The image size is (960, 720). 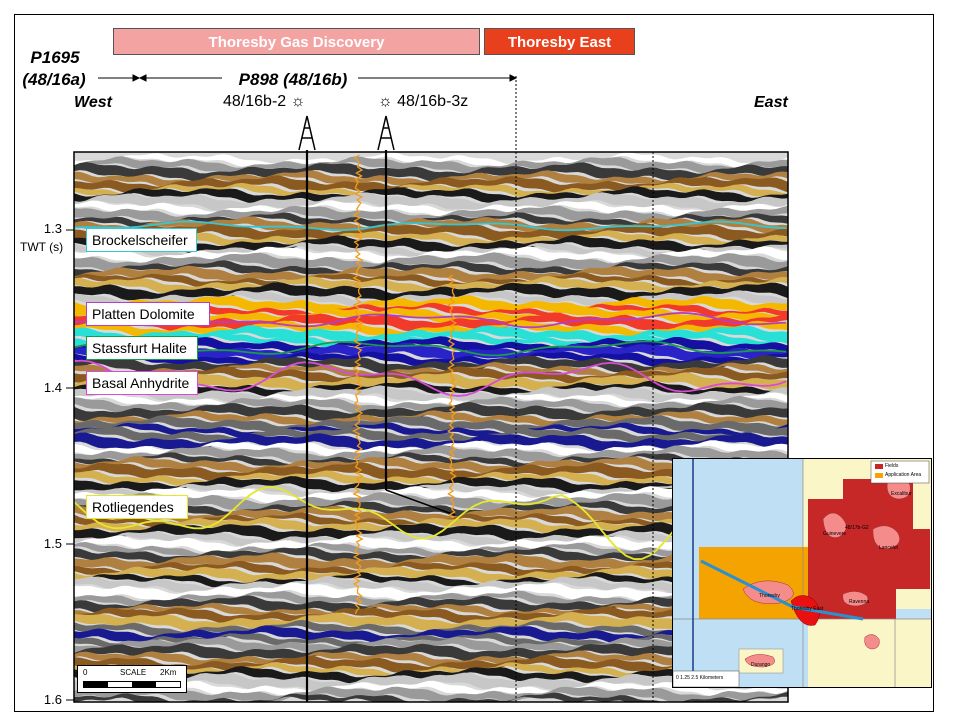 What do you see at coordinates (420, 502) in the screenshot?
I see `deviated-wellbore` at bounding box center [420, 502].